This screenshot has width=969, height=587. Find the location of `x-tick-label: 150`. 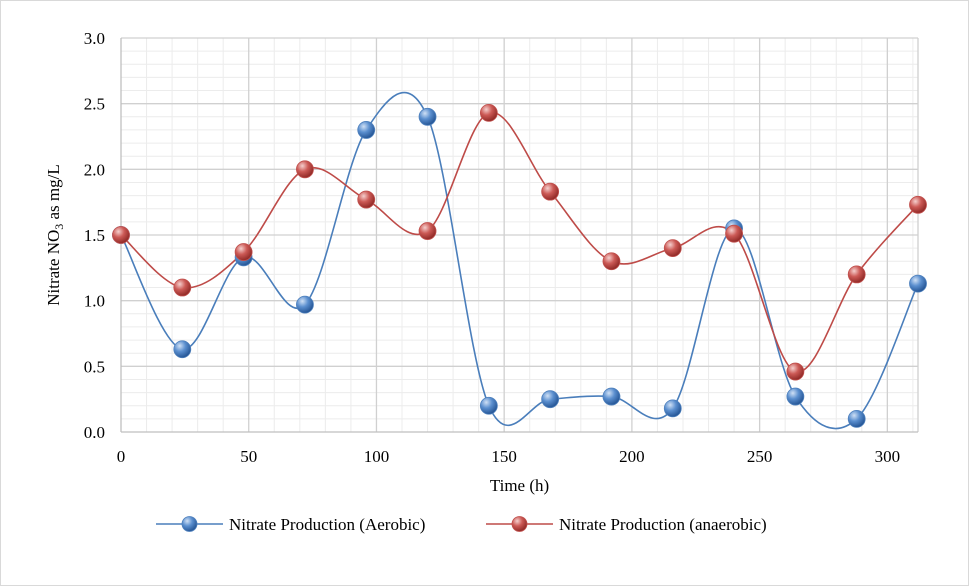

x-tick-label: 150 is located at coordinates (504, 456).